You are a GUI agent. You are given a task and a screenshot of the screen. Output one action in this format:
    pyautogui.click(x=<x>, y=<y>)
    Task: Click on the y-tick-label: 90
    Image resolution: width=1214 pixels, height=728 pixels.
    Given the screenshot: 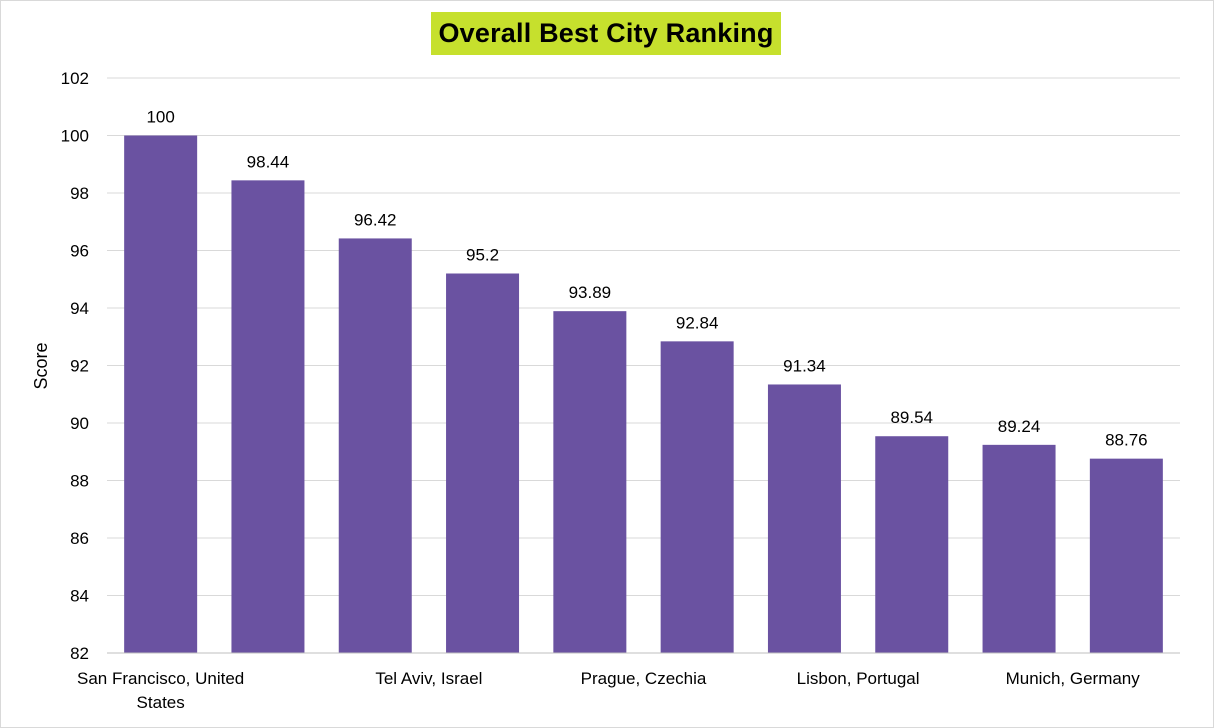 What is the action you would take?
    pyautogui.click(x=79, y=423)
    